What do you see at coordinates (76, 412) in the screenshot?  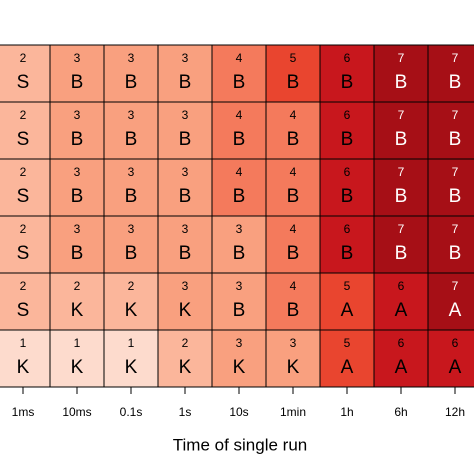 I see `x-tick-label: 10ms` at bounding box center [76, 412].